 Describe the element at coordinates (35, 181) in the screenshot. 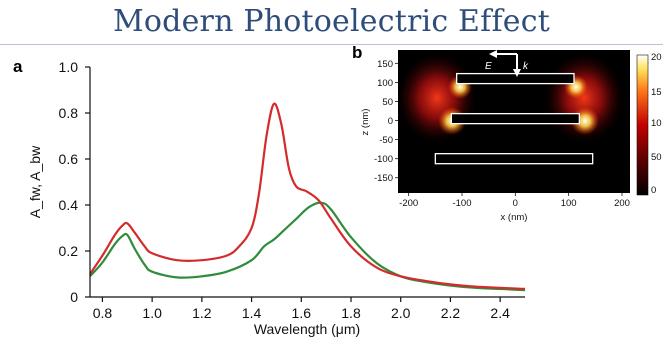

I see `y-axis-title: A_fw, A_bw` at that location.